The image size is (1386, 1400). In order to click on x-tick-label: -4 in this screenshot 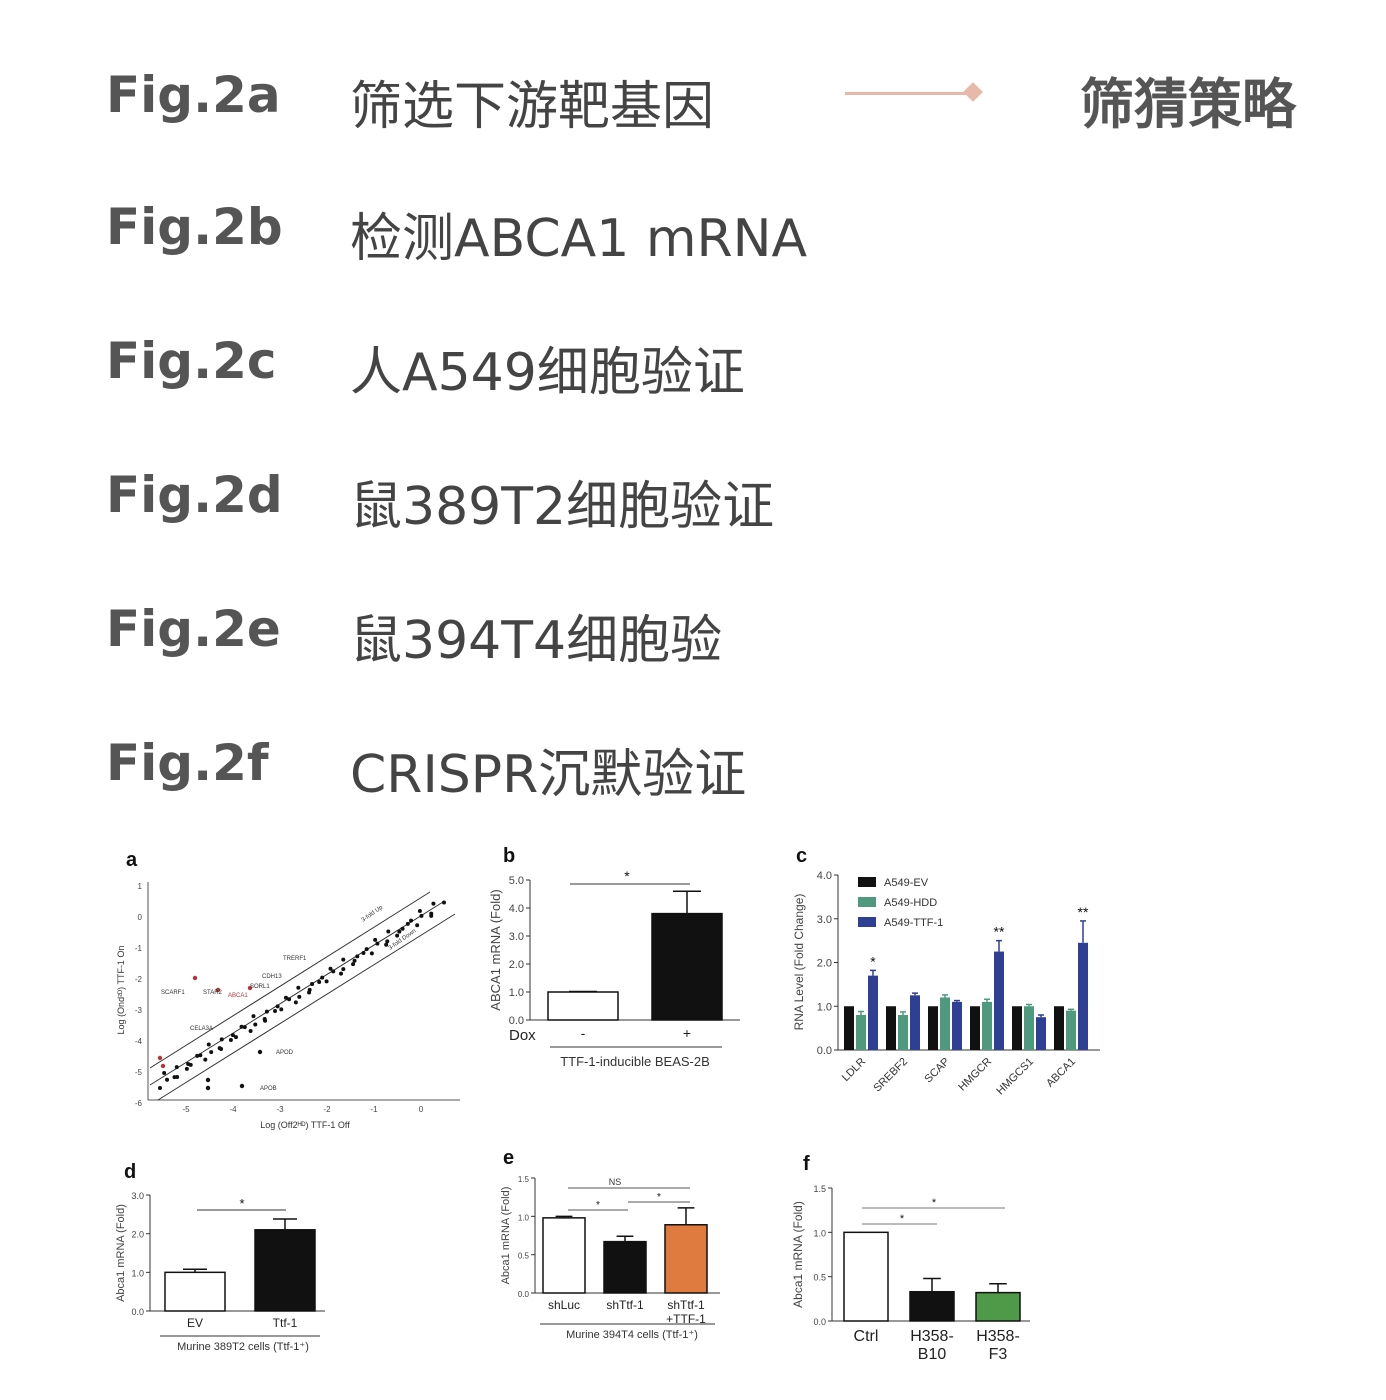, I will do `click(233, 1109)`.